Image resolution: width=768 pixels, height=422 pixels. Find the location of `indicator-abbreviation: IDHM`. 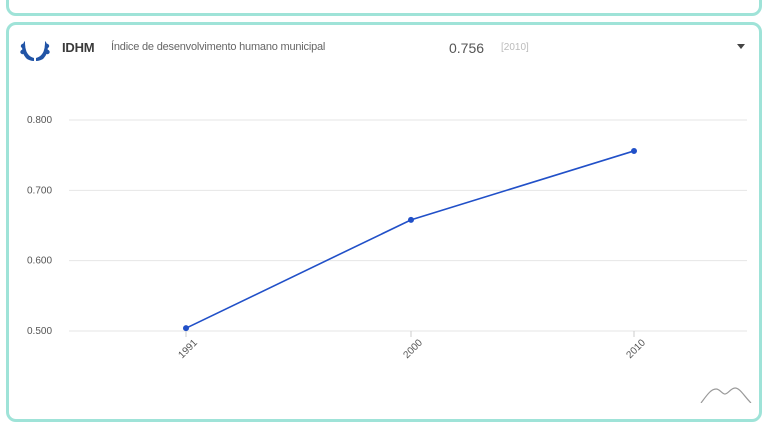

indicator-abbreviation: IDHM is located at coordinates (78, 47).